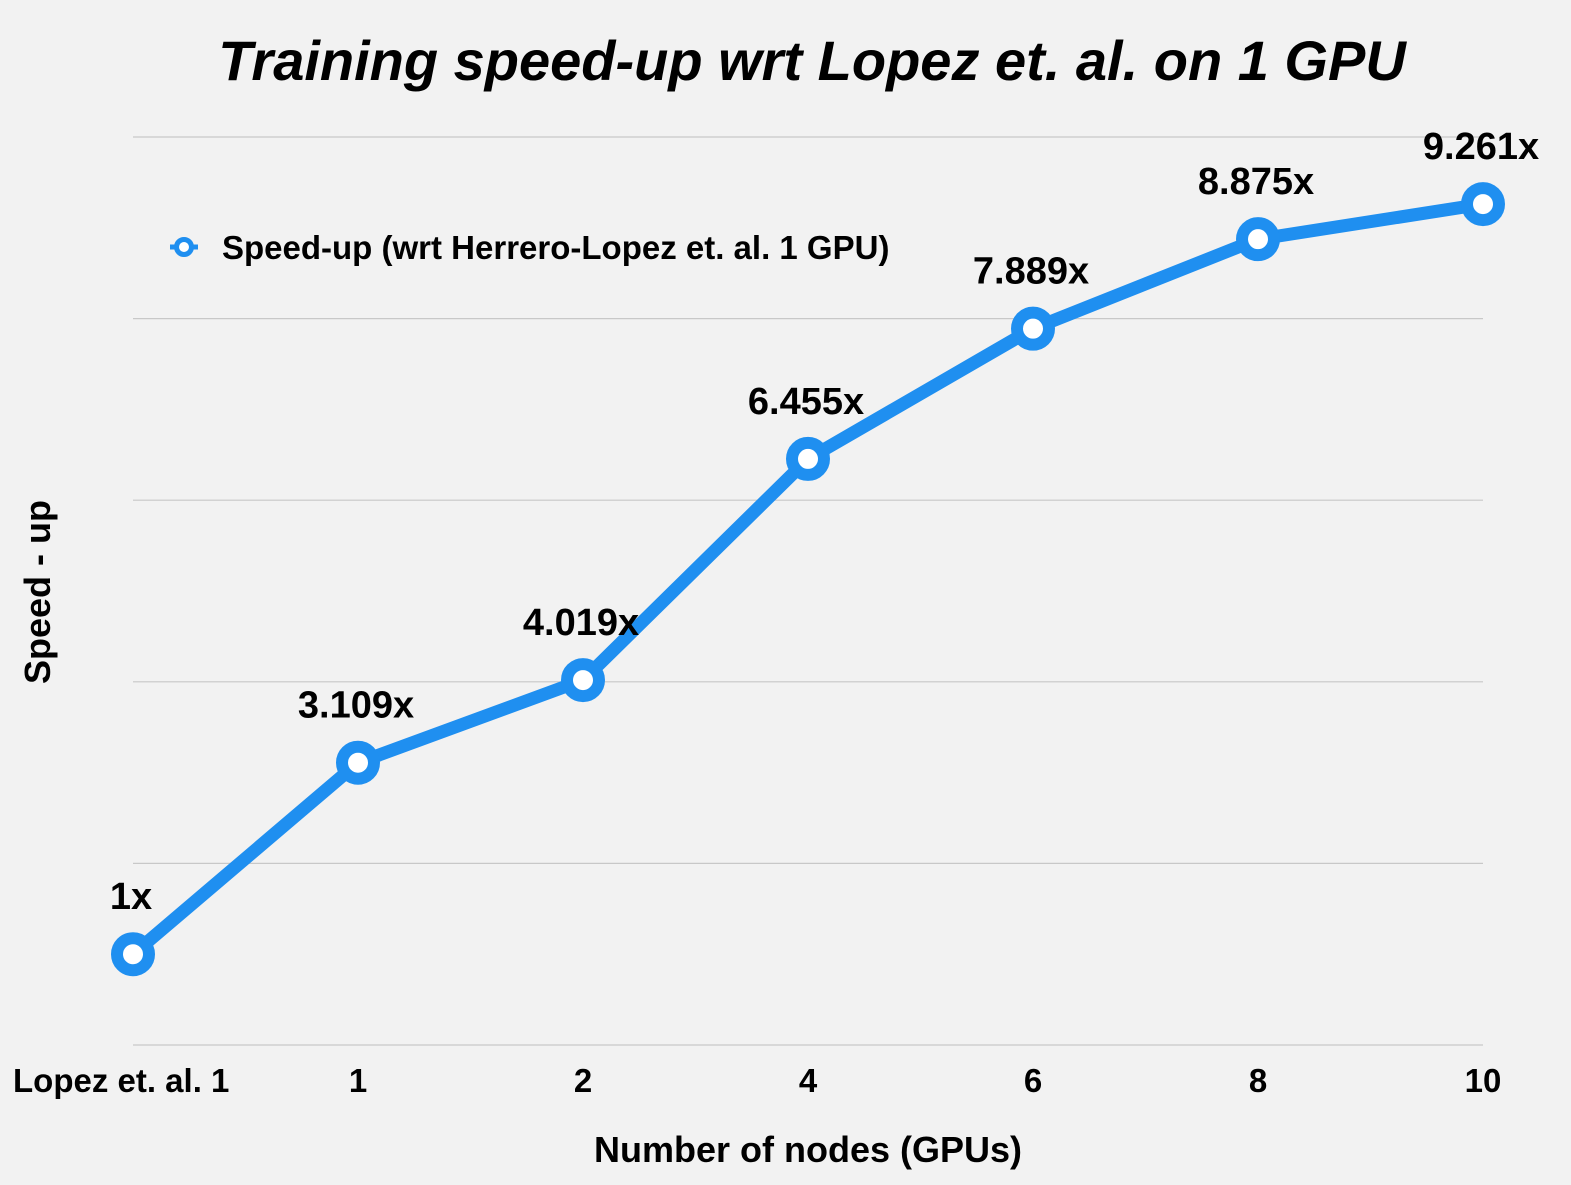 The image size is (1571, 1185). I want to click on x-tick-labels: Lopez et. al. 1 1 2 4 6 8 10, so click(757, 1080).